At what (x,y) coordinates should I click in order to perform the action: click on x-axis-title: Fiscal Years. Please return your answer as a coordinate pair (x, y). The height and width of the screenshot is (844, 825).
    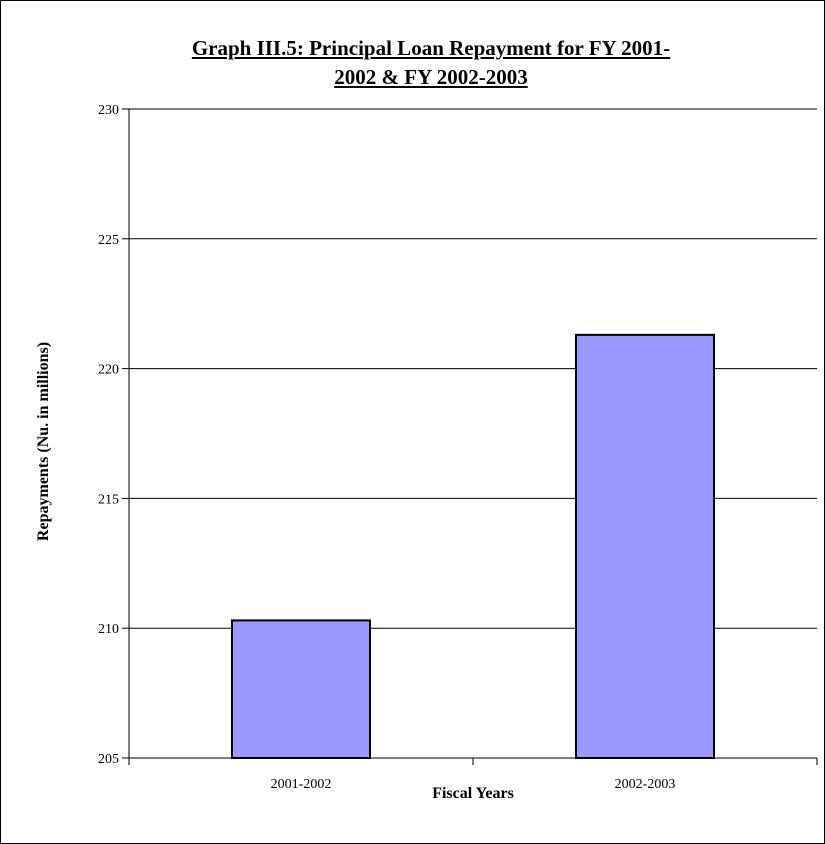
    Looking at the image, I should click on (473, 793).